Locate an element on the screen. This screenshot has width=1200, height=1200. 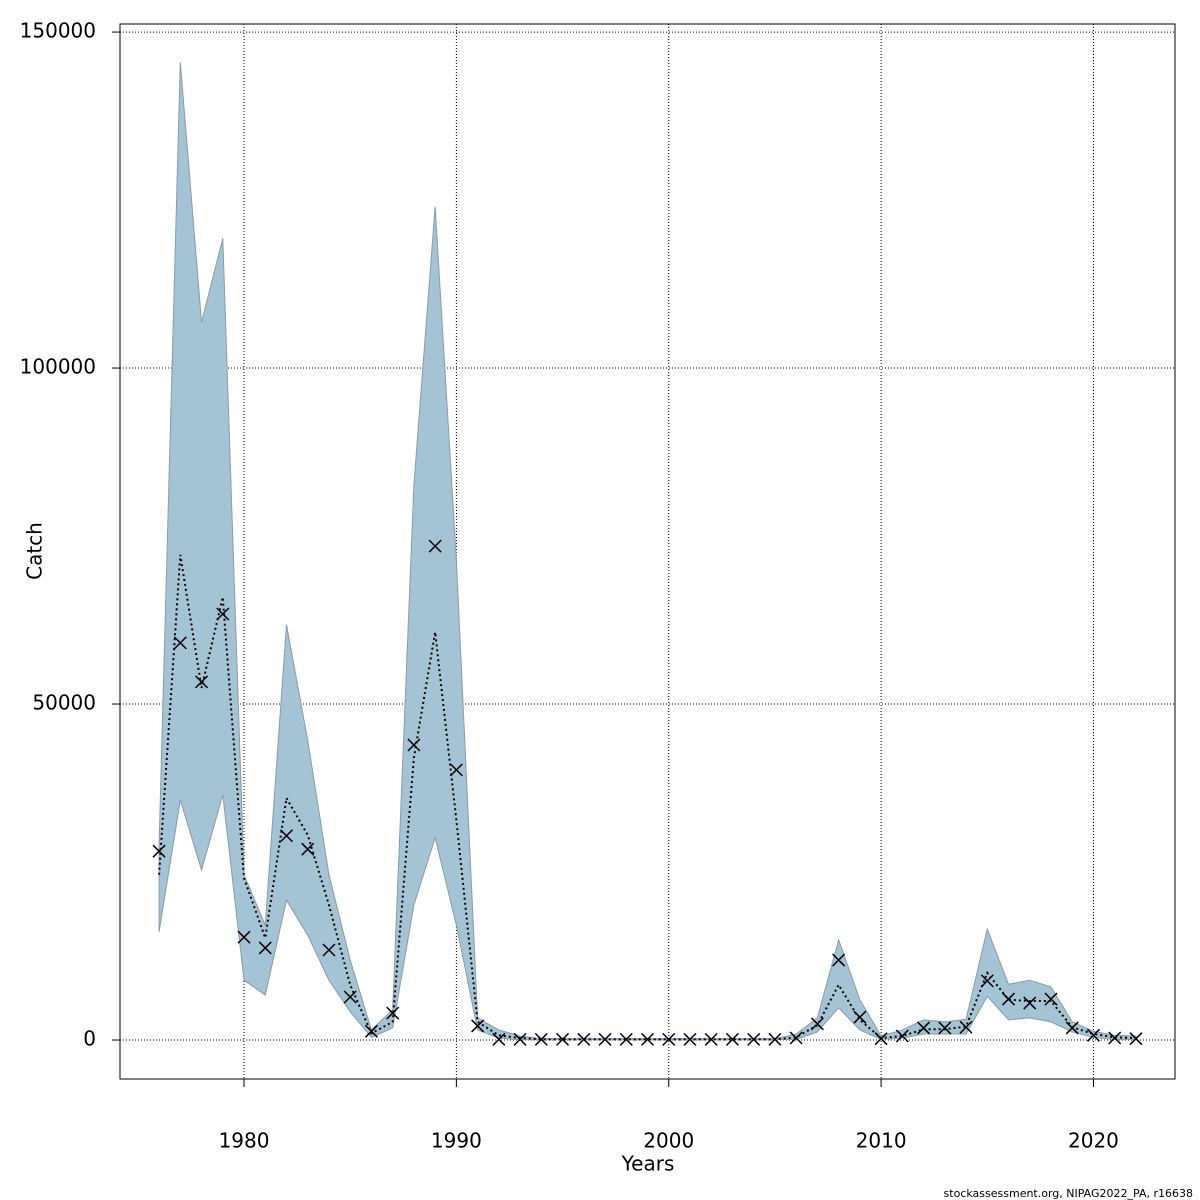
y-axis-label: Catch is located at coordinates (35, 551).